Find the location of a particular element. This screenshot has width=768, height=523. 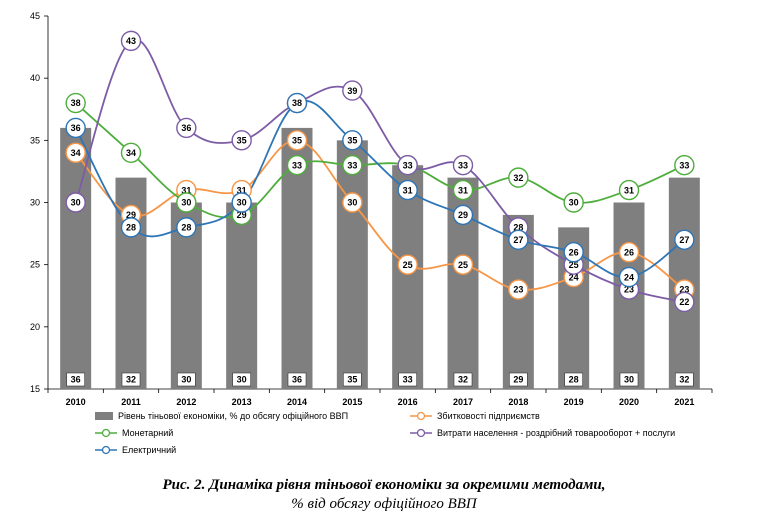

data-point-label: 22 is located at coordinates (684, 302).